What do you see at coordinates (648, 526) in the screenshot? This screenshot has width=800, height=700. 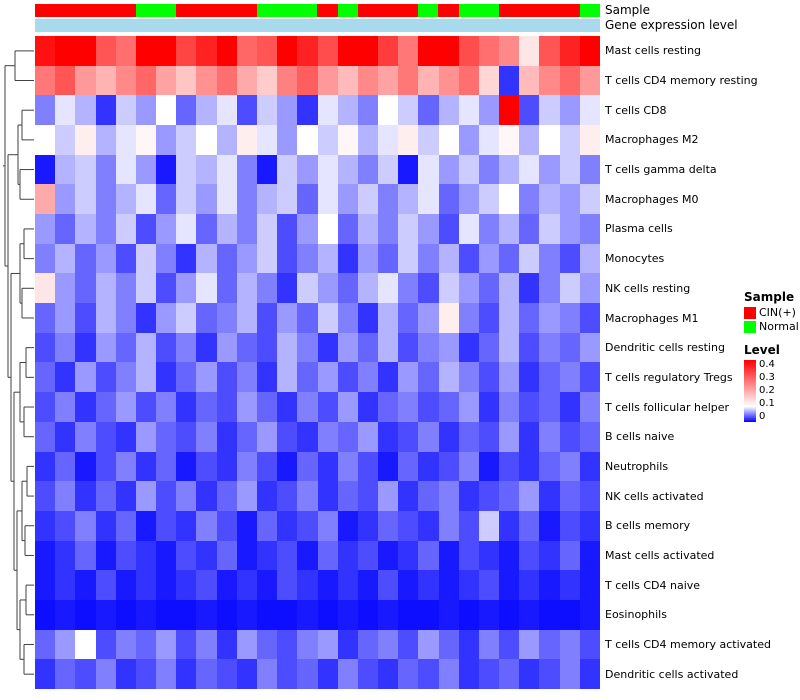 I see `row-label: B cells memory` at bounding box center [648, 526].